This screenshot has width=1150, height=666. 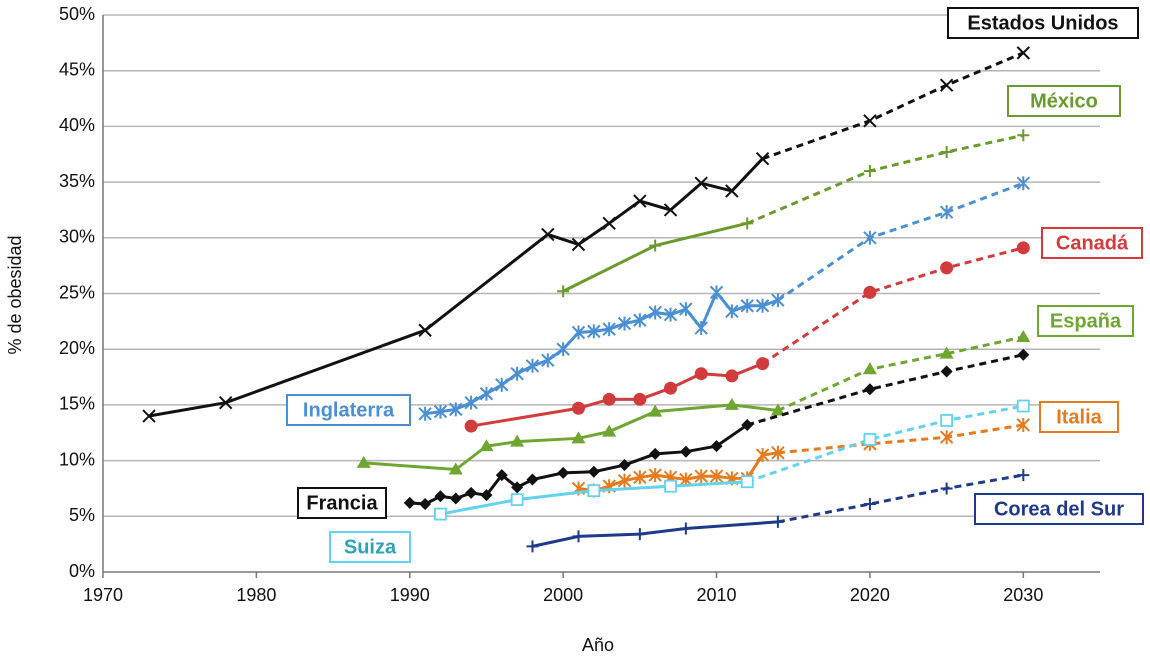 What do you see at coordinates (77, 292) in the screenshot?
I see `y-tick-label: 25%` at bounding box center [77, 292].